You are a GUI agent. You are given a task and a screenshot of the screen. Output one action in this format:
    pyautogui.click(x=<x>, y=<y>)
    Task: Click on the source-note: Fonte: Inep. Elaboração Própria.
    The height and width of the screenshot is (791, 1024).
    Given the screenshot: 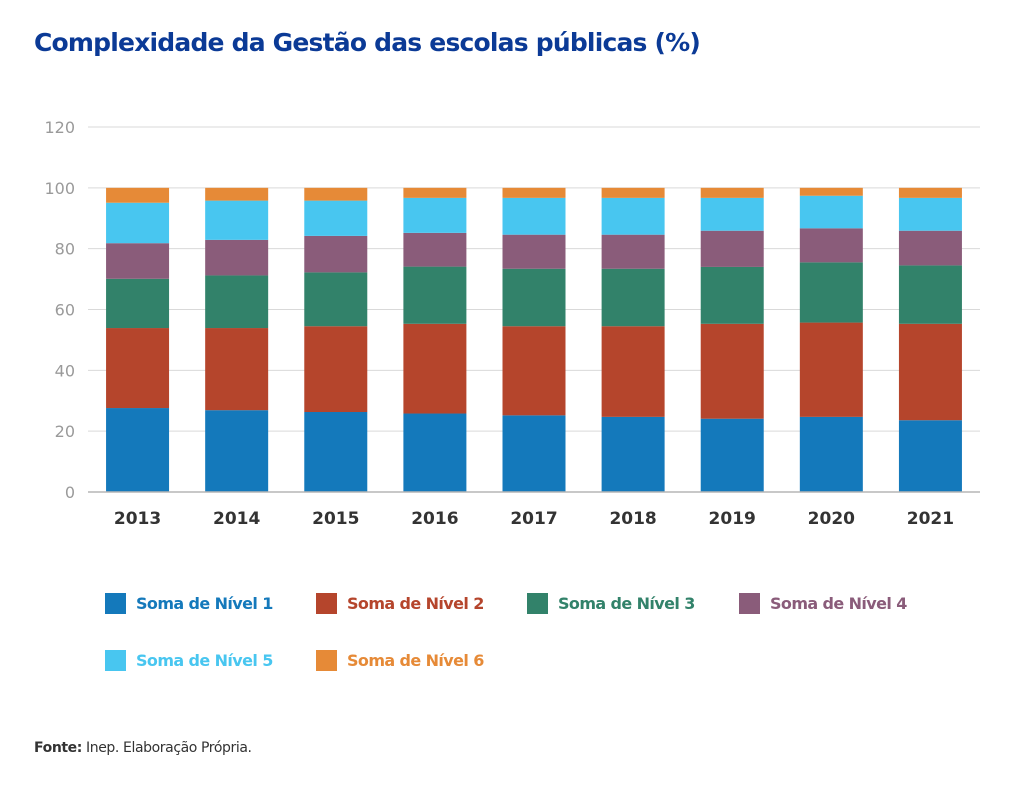 What is the action you would take?
    pyautogui.click(x=143, y=748)
    